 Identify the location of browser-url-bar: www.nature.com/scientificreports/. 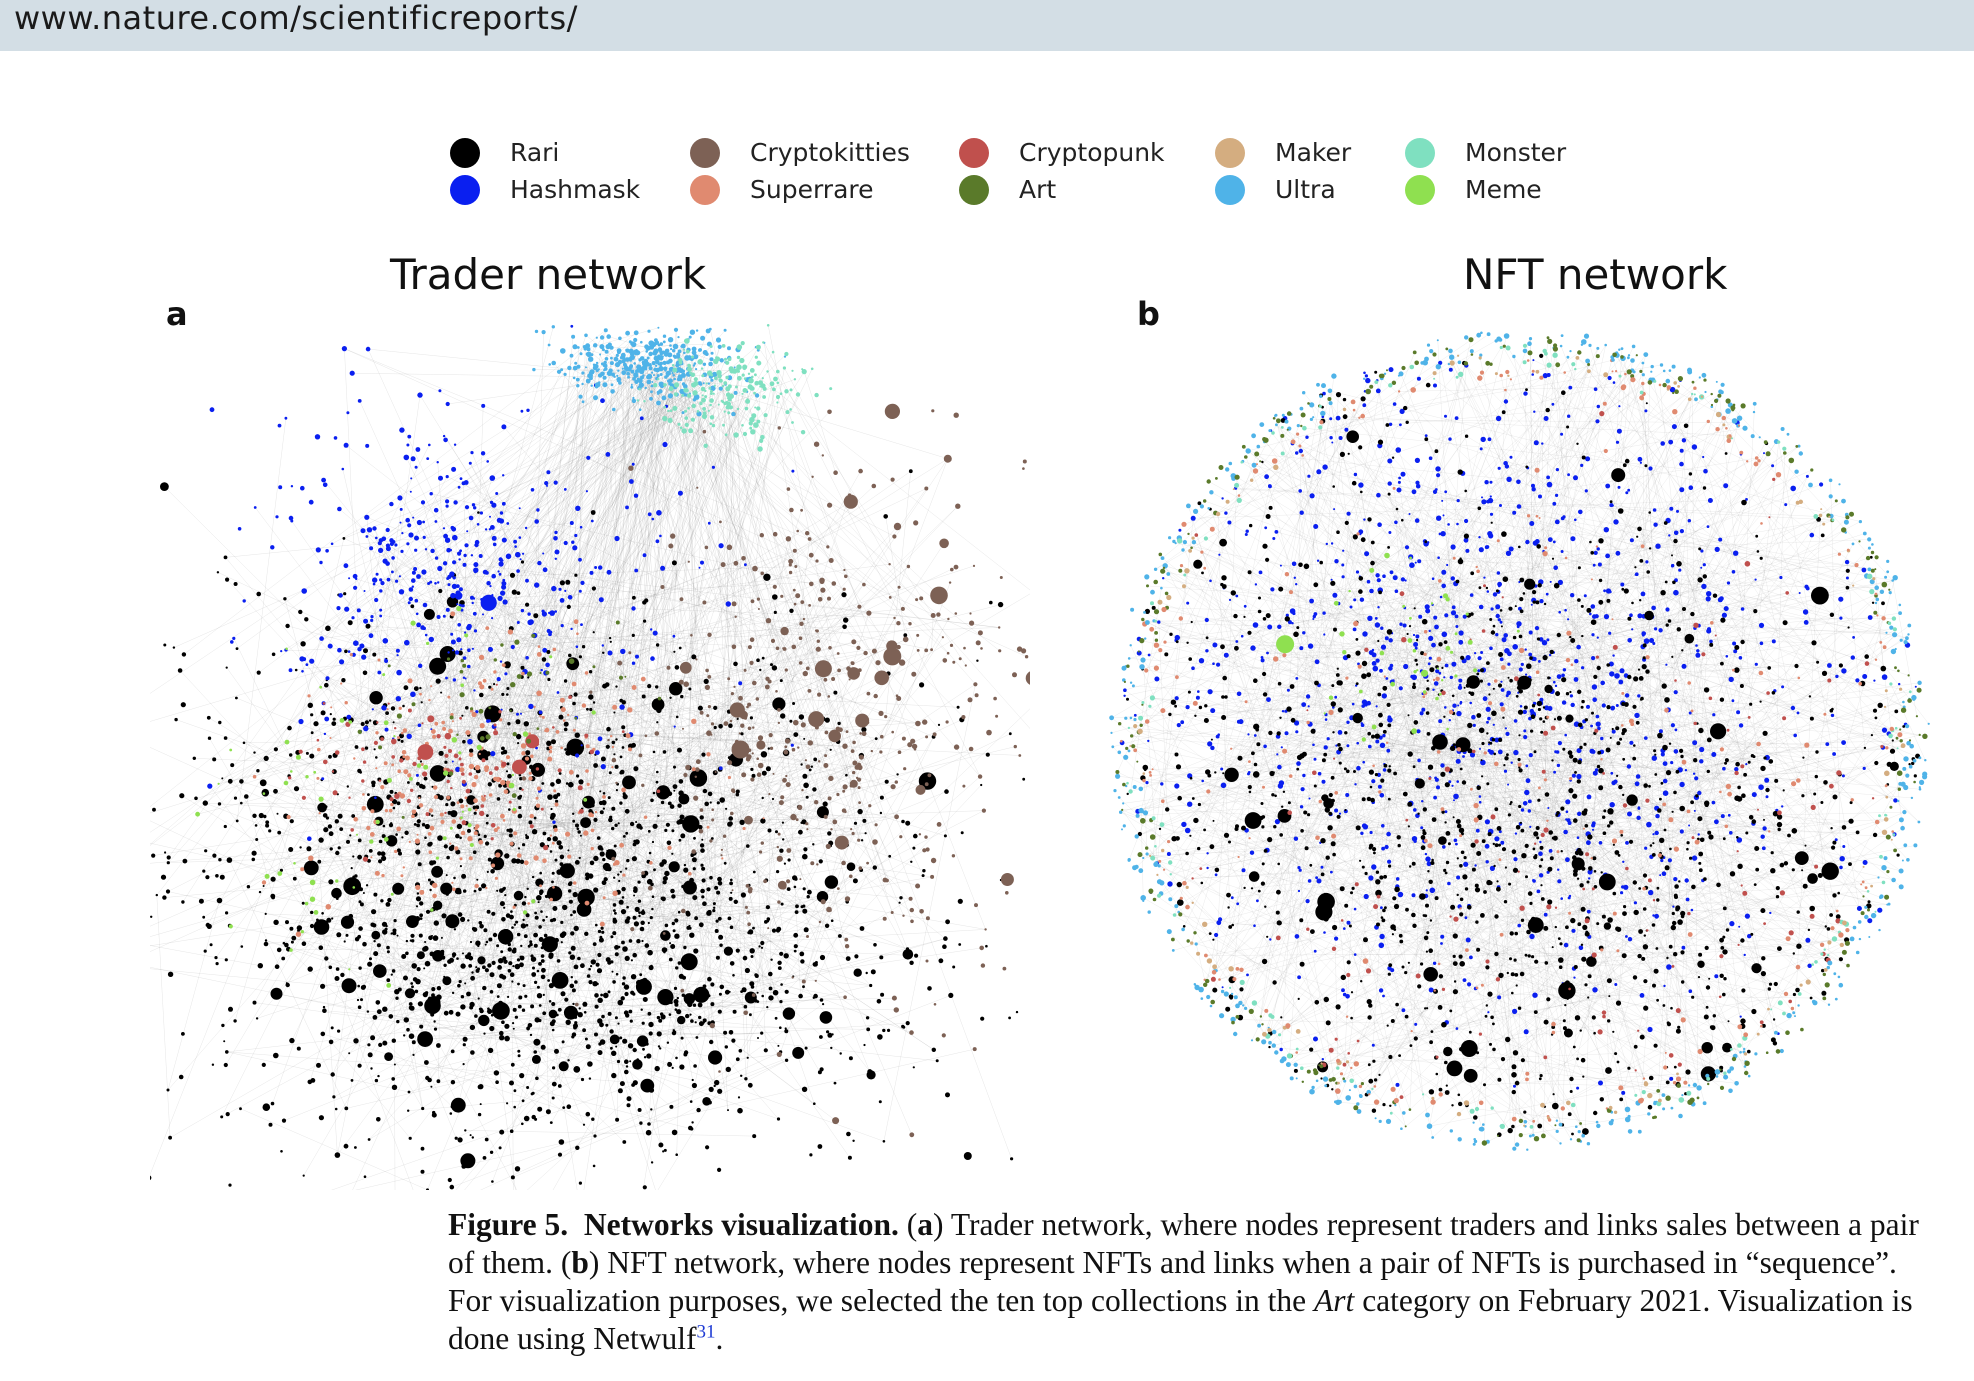
(987, 25).